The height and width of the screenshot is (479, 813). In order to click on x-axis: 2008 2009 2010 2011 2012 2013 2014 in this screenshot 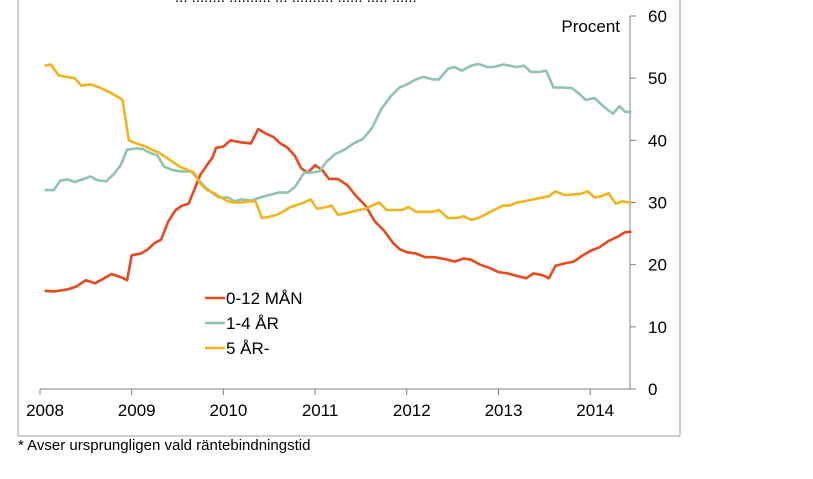, I will do `click(328, 404)`.